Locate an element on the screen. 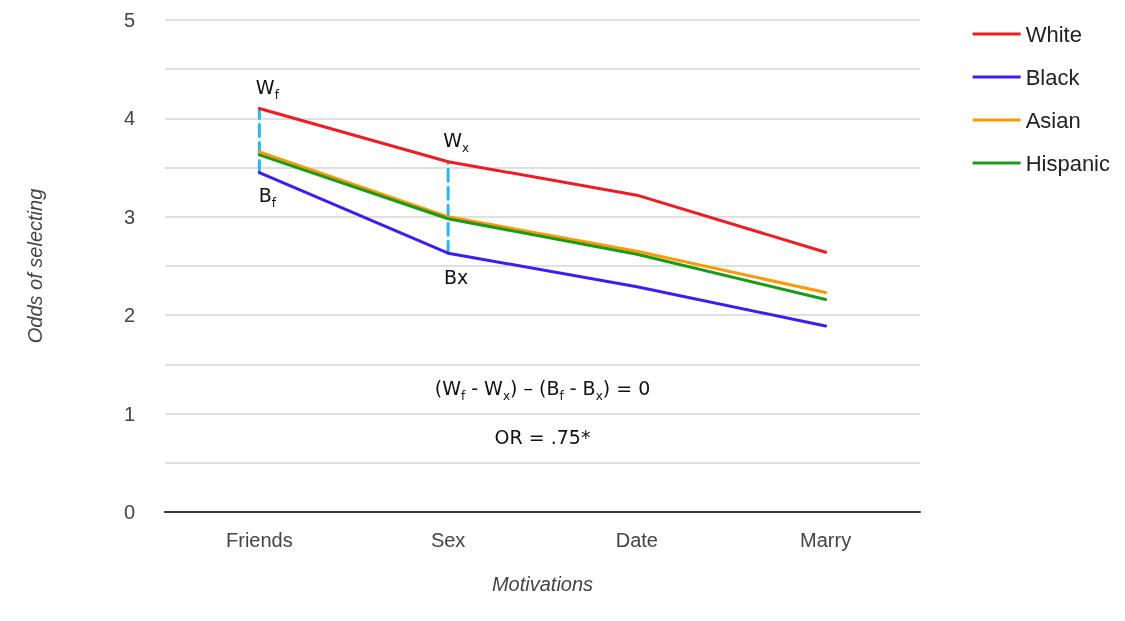 This screenshot has width=1125, height=621. x-tick-label: Sex is located at coordinates (448, 540).